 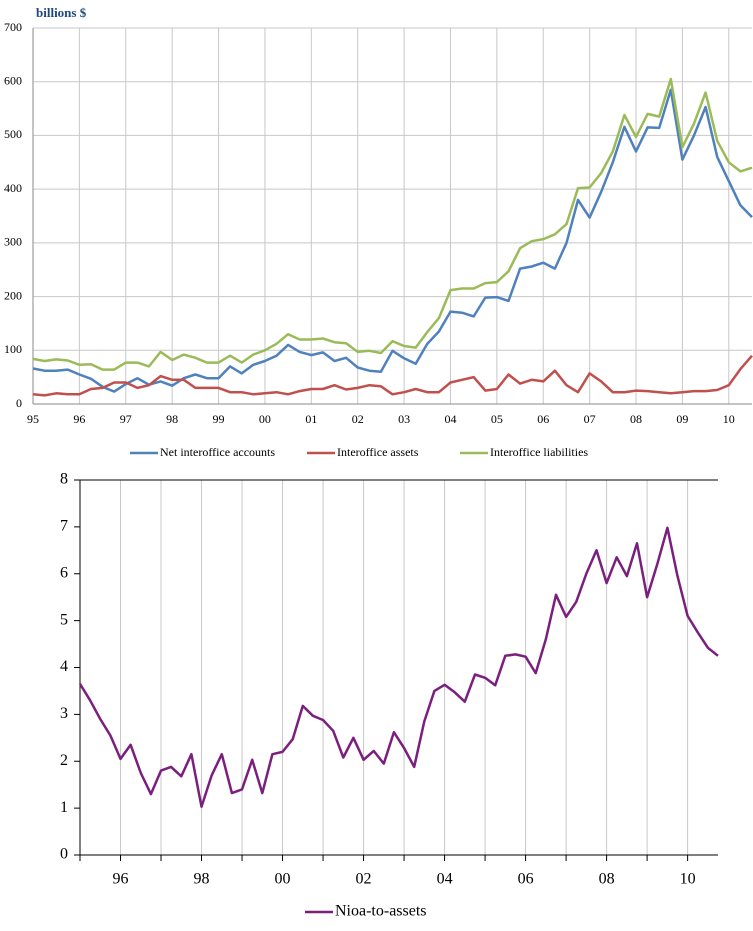 I want to click on y-tick-label: 5, so click(x=64, y=619).